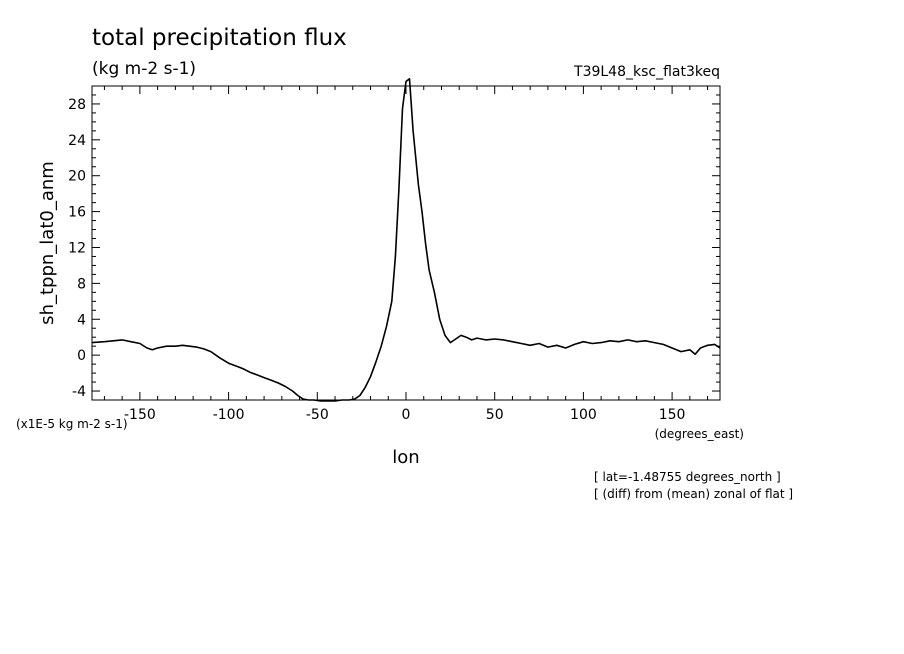 The height and width of the screenshot is (654, 904). I want to click on y-scale-note: (x1E-5 kg m-2 s-1), so click(72, 424).